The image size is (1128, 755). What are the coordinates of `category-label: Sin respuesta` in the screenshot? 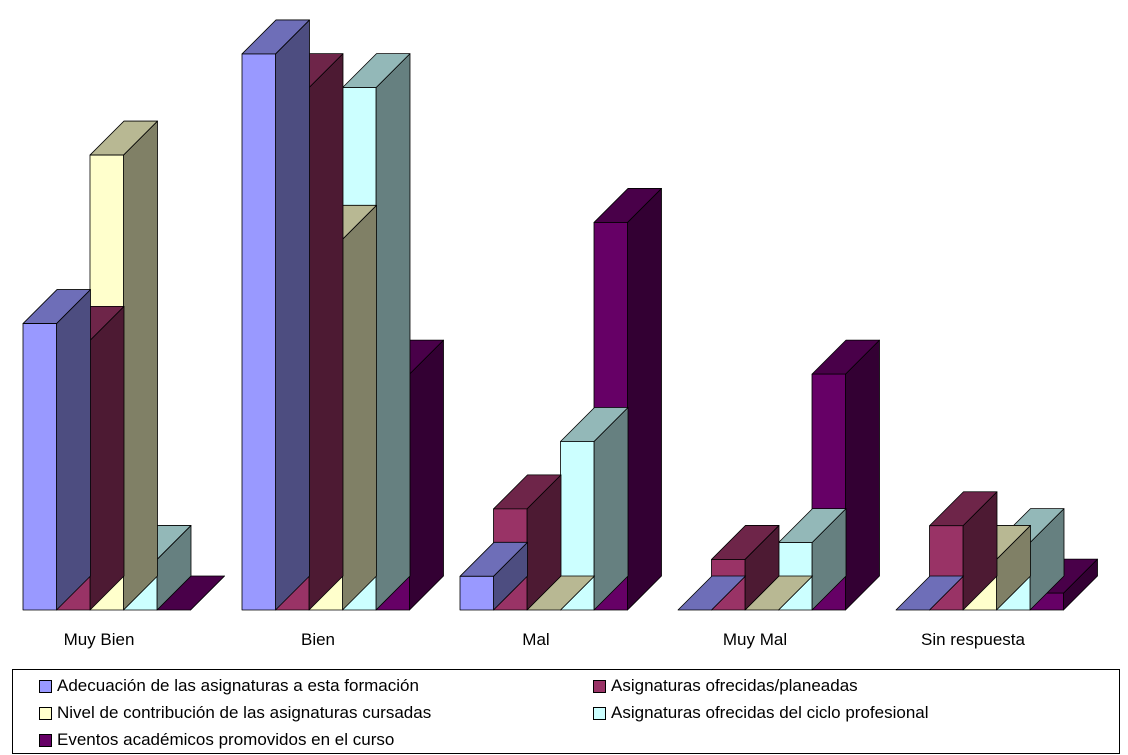 It's located at (973, 639).